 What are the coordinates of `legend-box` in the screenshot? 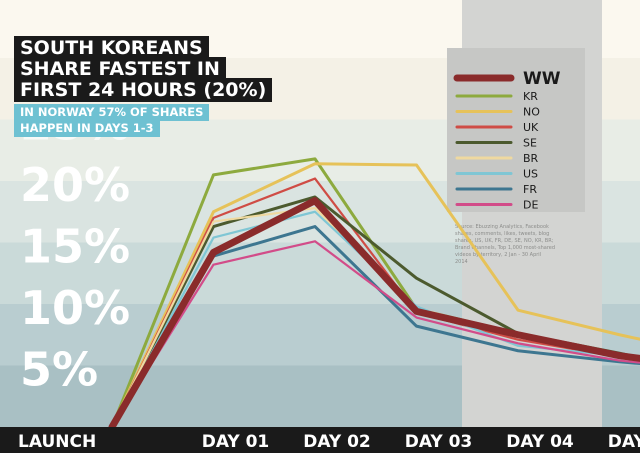 It's located at (516, 130).